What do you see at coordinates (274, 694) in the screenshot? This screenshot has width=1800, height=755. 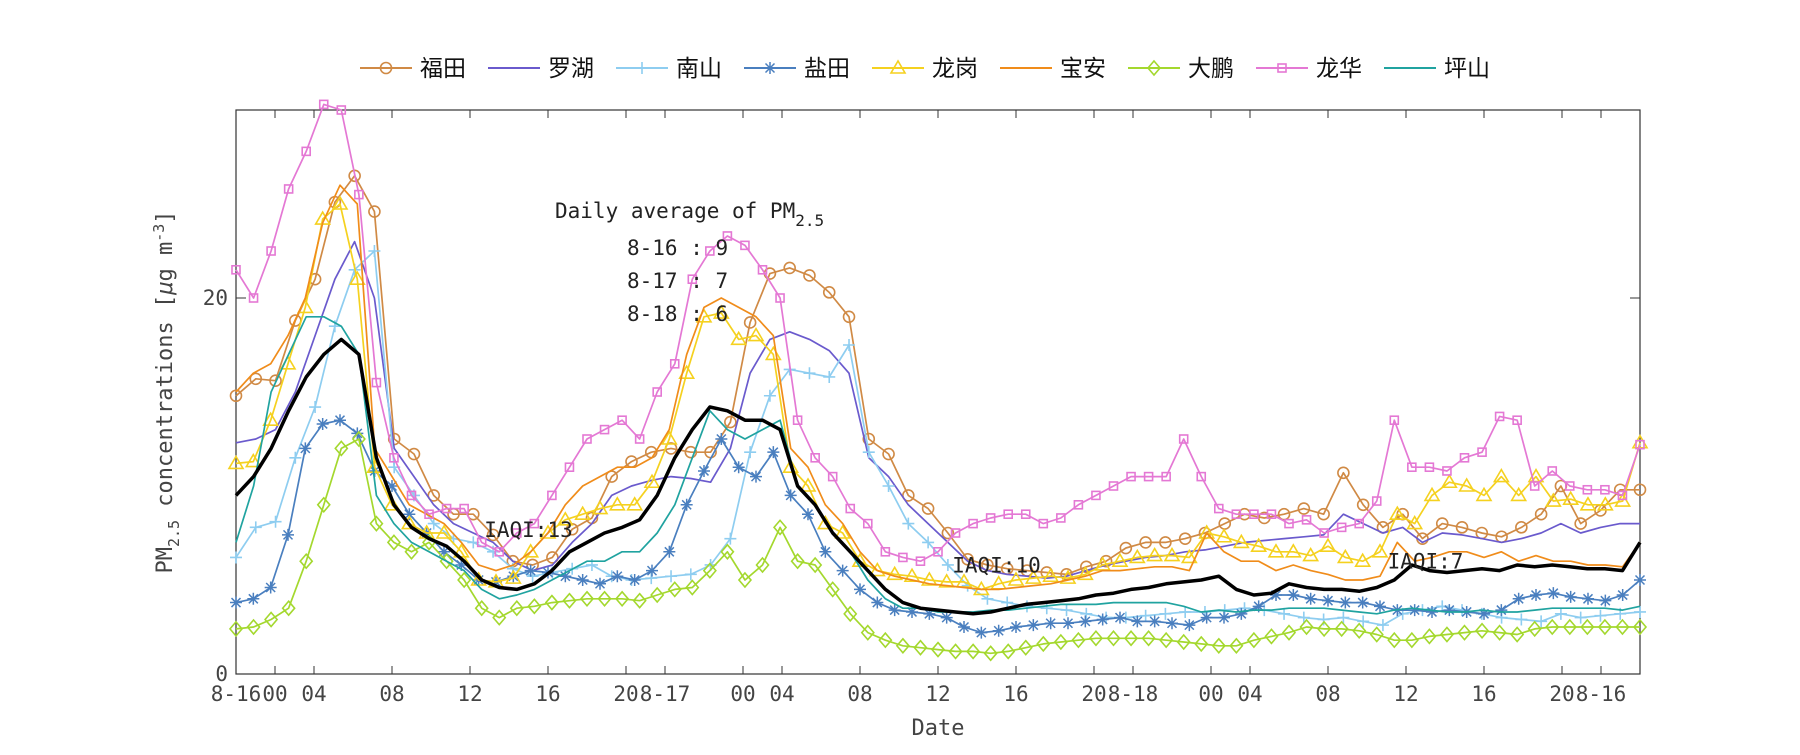 I see `x-tick-label: 00` at bounding box center [274, 694].